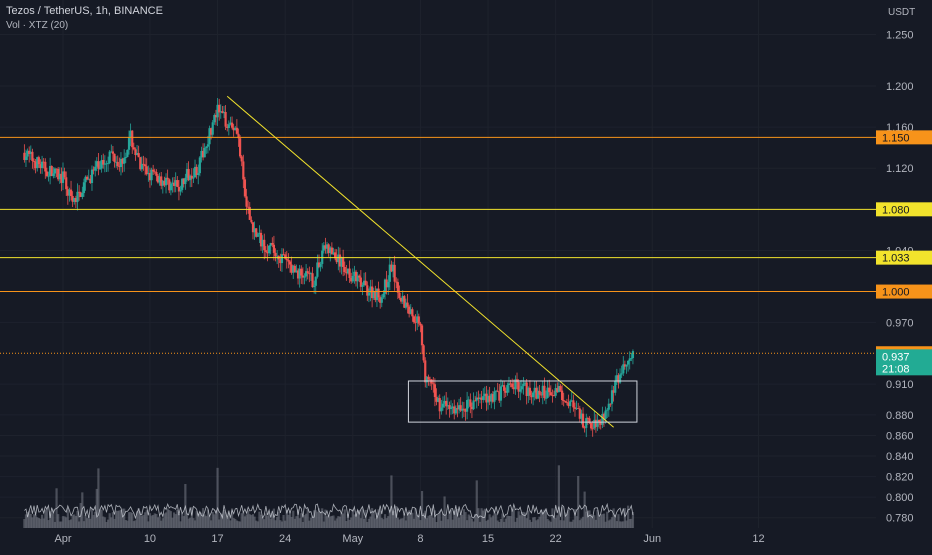 The width and height of the screenshot is (932, 555). What do you see at coordinates (438, 539) in the screenshot?
I see `time-axis: Apr 10 17 24 May 8 15 22 Jun 12` at bounding box center [438, 539].